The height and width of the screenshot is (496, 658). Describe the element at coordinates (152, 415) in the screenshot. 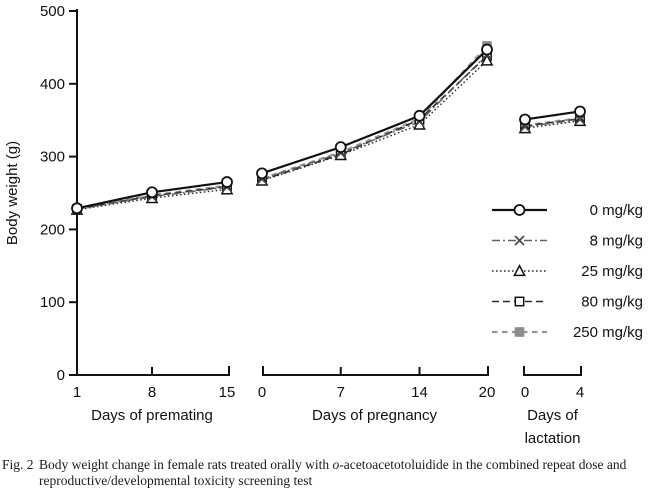

I see `x-axis-segment-title: Days of premating` at that location.